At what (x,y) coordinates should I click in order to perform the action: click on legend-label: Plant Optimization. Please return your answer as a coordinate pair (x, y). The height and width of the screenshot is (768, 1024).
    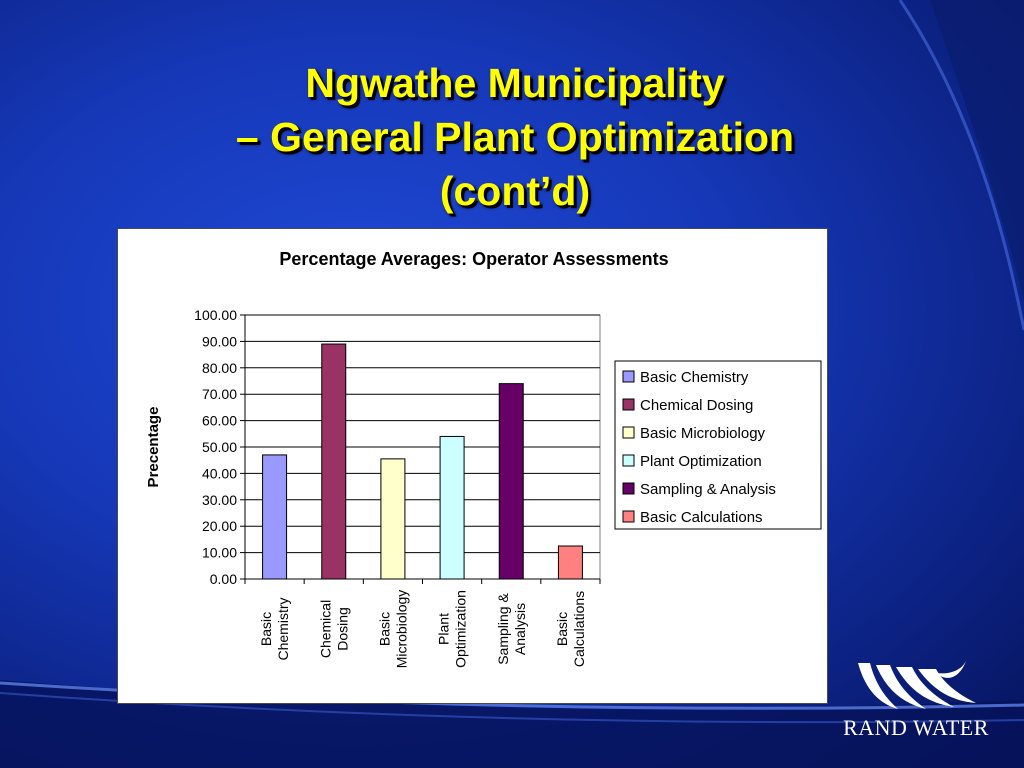
    Looking at the image, I should click on (701, 461).